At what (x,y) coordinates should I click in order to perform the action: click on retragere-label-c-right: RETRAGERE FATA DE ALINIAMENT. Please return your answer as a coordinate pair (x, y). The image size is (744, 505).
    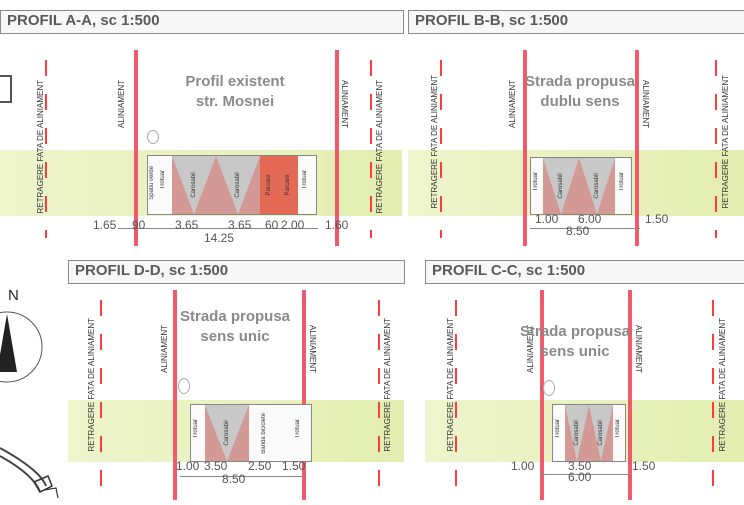
    Looking at the image, I should click on (722, 385).